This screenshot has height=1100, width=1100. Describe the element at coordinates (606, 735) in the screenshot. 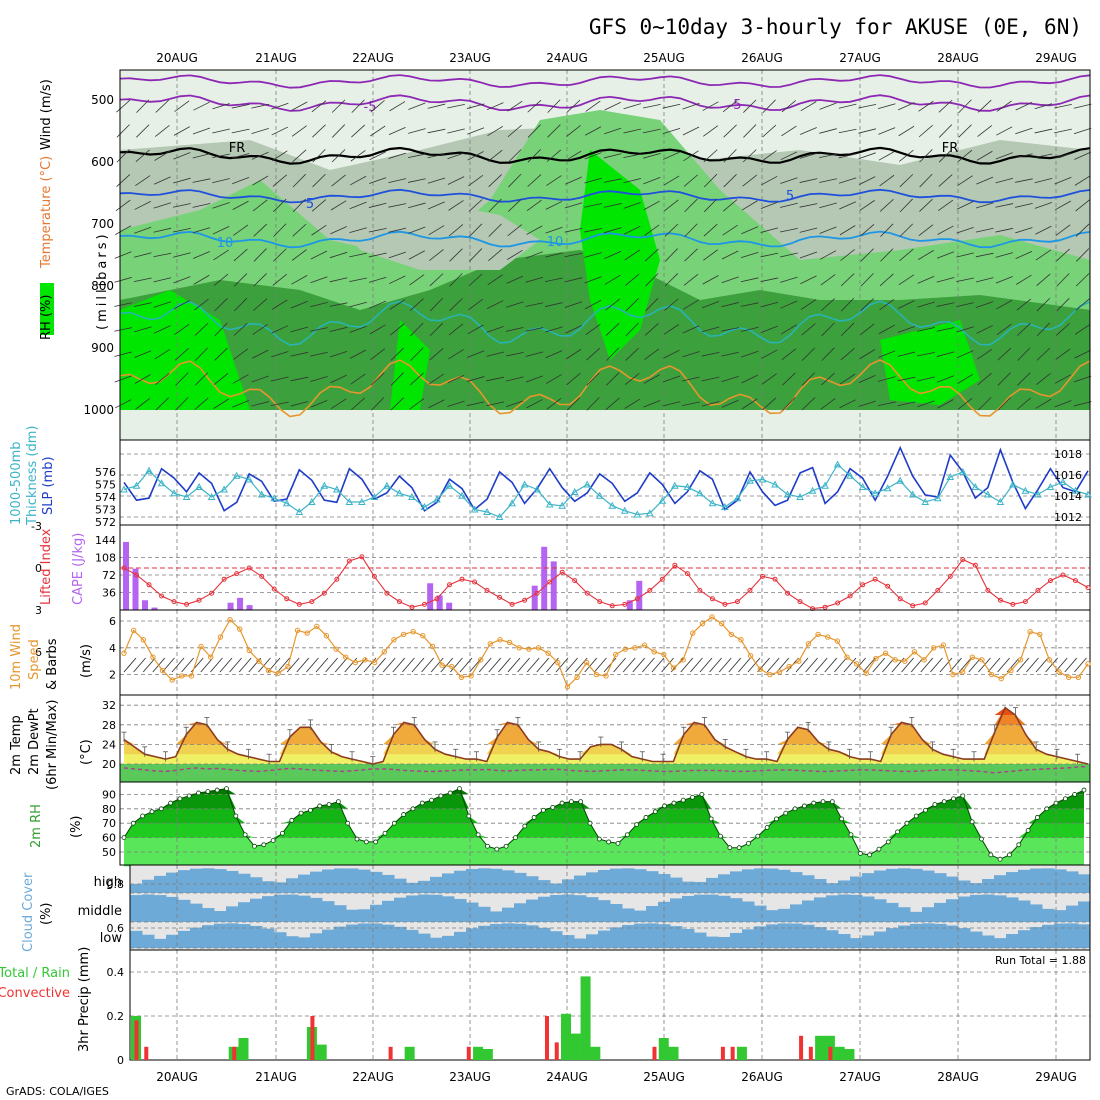

I see `temp-line` at that location.